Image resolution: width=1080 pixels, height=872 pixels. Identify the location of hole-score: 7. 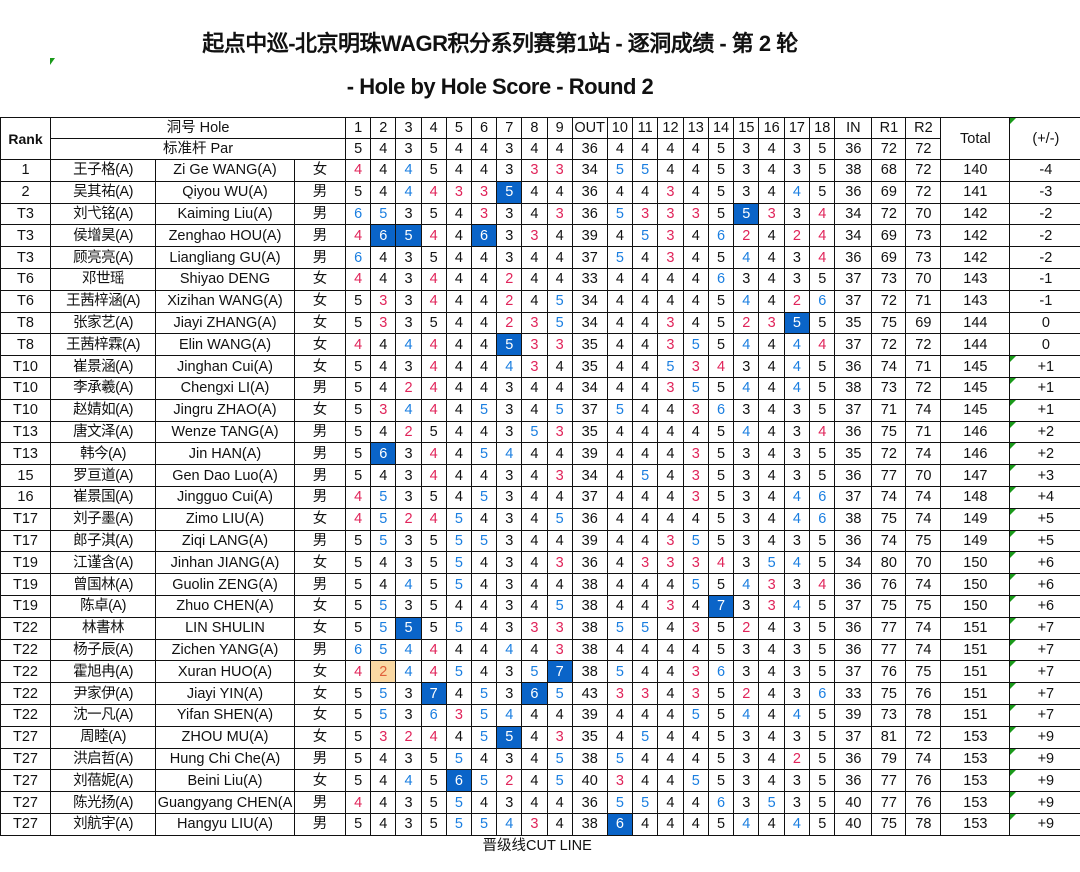
(559, 672).